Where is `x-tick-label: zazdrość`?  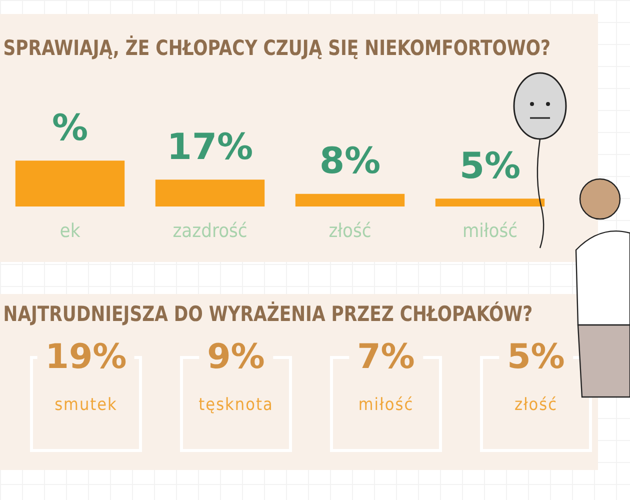 x-tick-label: zazdrość is located at coordinates (210, 231).